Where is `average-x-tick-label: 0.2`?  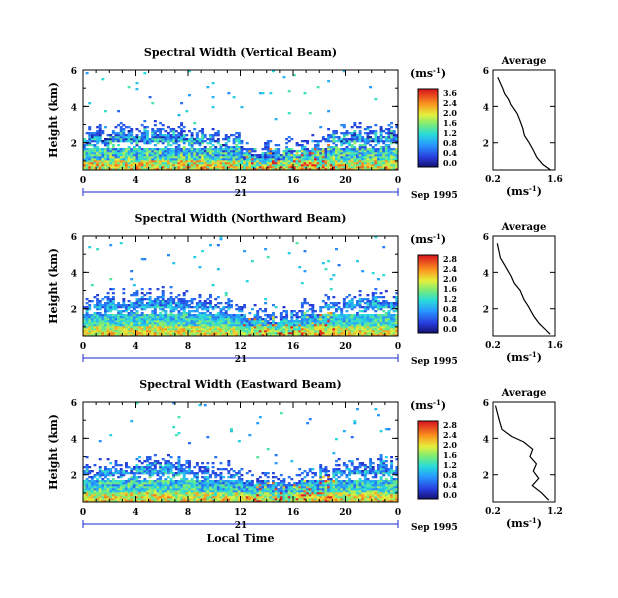
average-x-tick-label: 0.2 is located at coordinates (493, 180).